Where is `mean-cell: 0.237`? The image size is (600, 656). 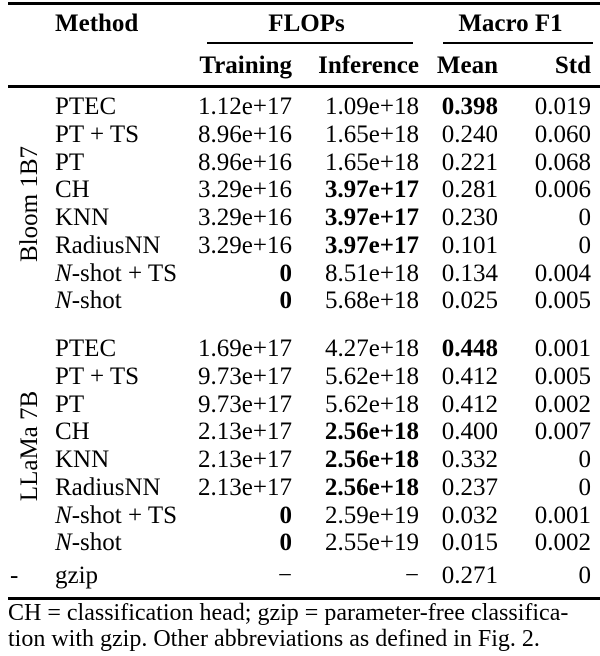 mean-cell: 0.237 is located at coordinates (469, 487).